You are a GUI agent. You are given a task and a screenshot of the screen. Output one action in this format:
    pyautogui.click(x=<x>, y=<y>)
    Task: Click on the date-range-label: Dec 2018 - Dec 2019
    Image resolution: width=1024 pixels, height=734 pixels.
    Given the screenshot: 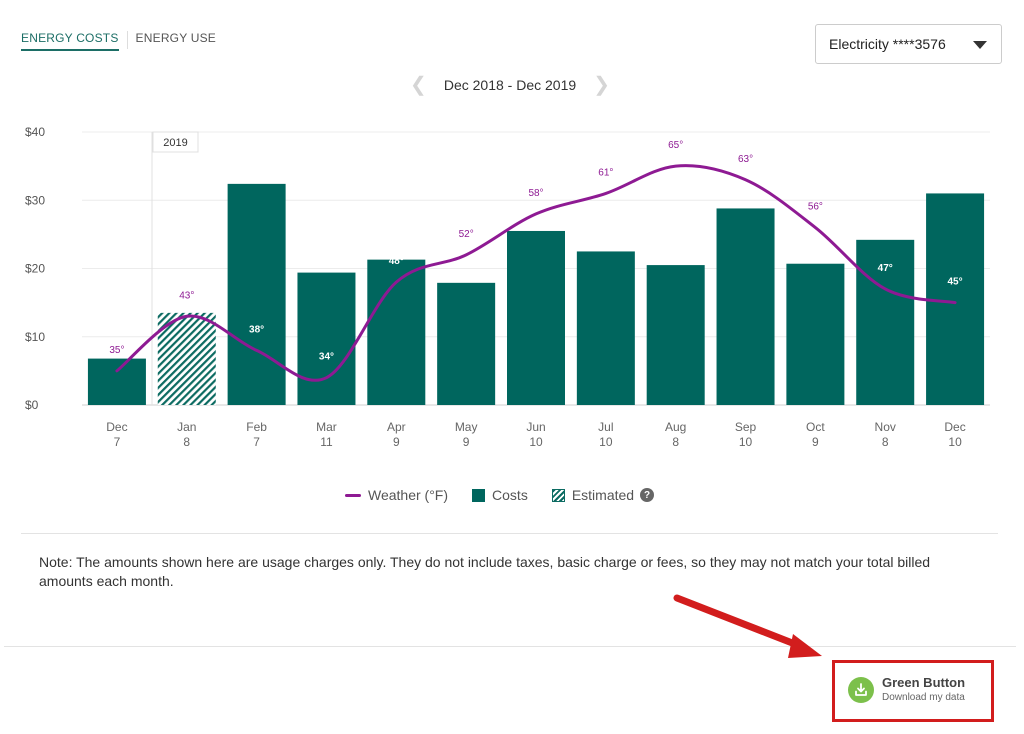 What is the action you would take?
    pyautogui.click(x=510, y=85)
    